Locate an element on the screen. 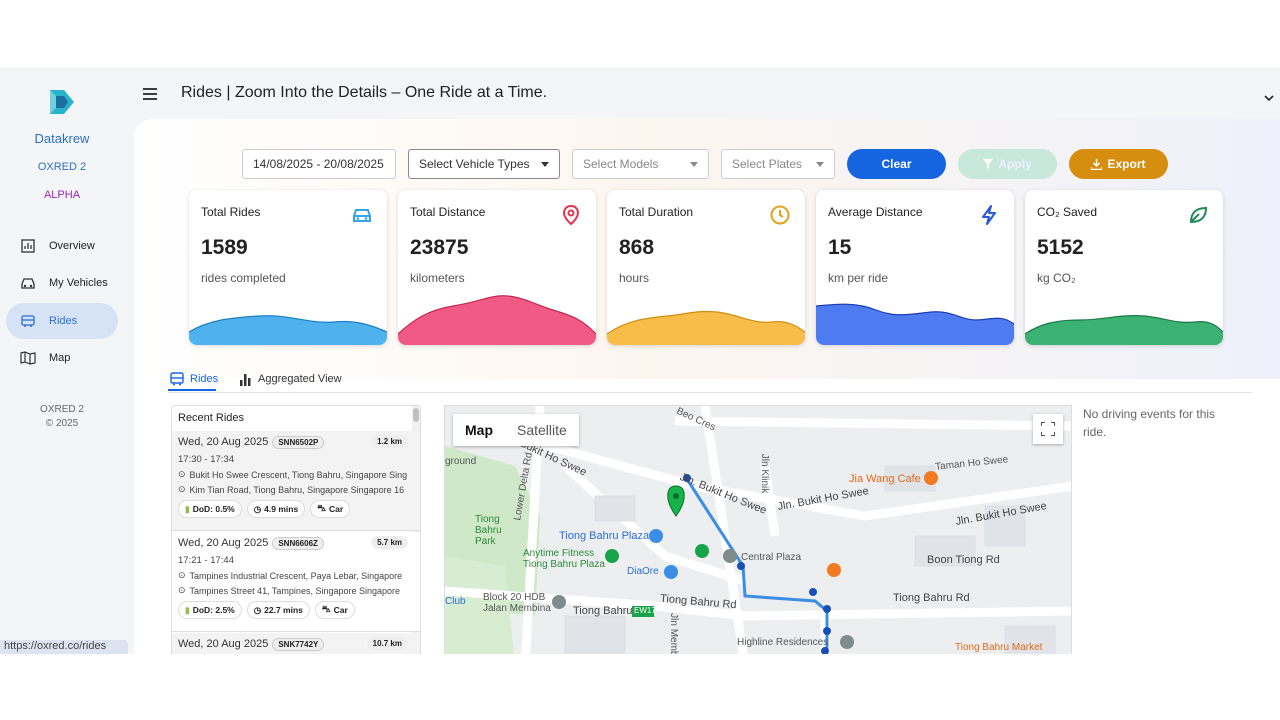  kpi-card-co2-saved: CO₂ Saved 5152 kg CO₂ is located at coordinates (1124, 267).